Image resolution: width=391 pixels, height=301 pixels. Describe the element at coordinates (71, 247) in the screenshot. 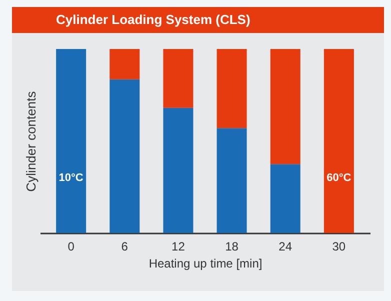

I see `x-tick-label: 0` at that location.